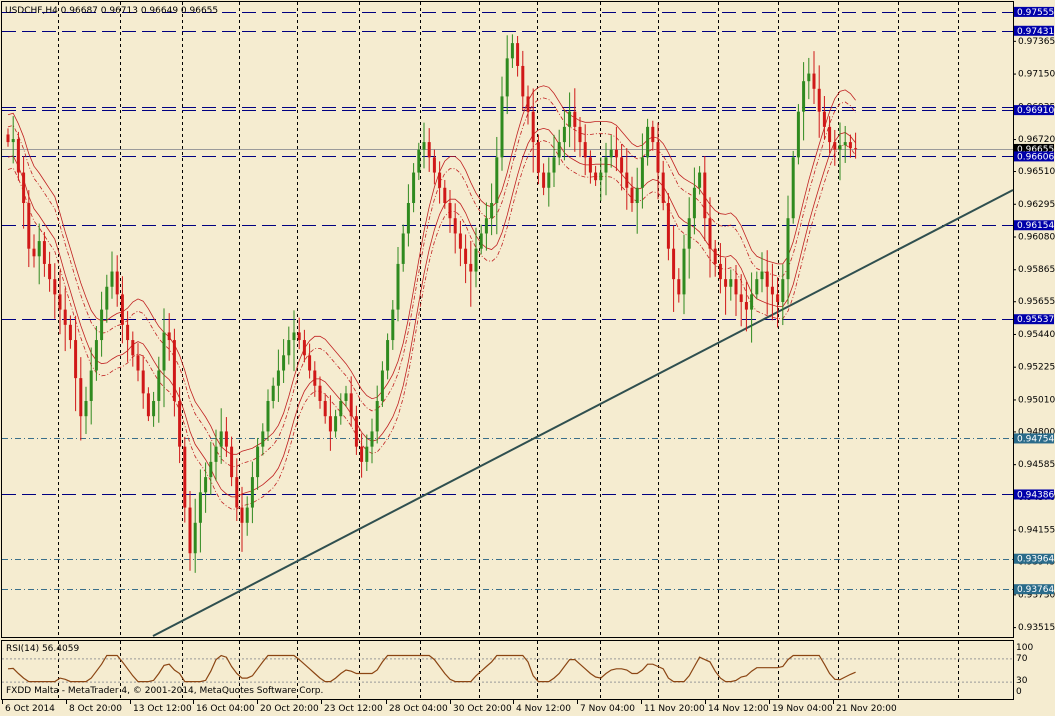 The height and width of the screenshot is (716, 1055). I want to click on time-tick-label: 6 Oct 2014, so click(30, 709).